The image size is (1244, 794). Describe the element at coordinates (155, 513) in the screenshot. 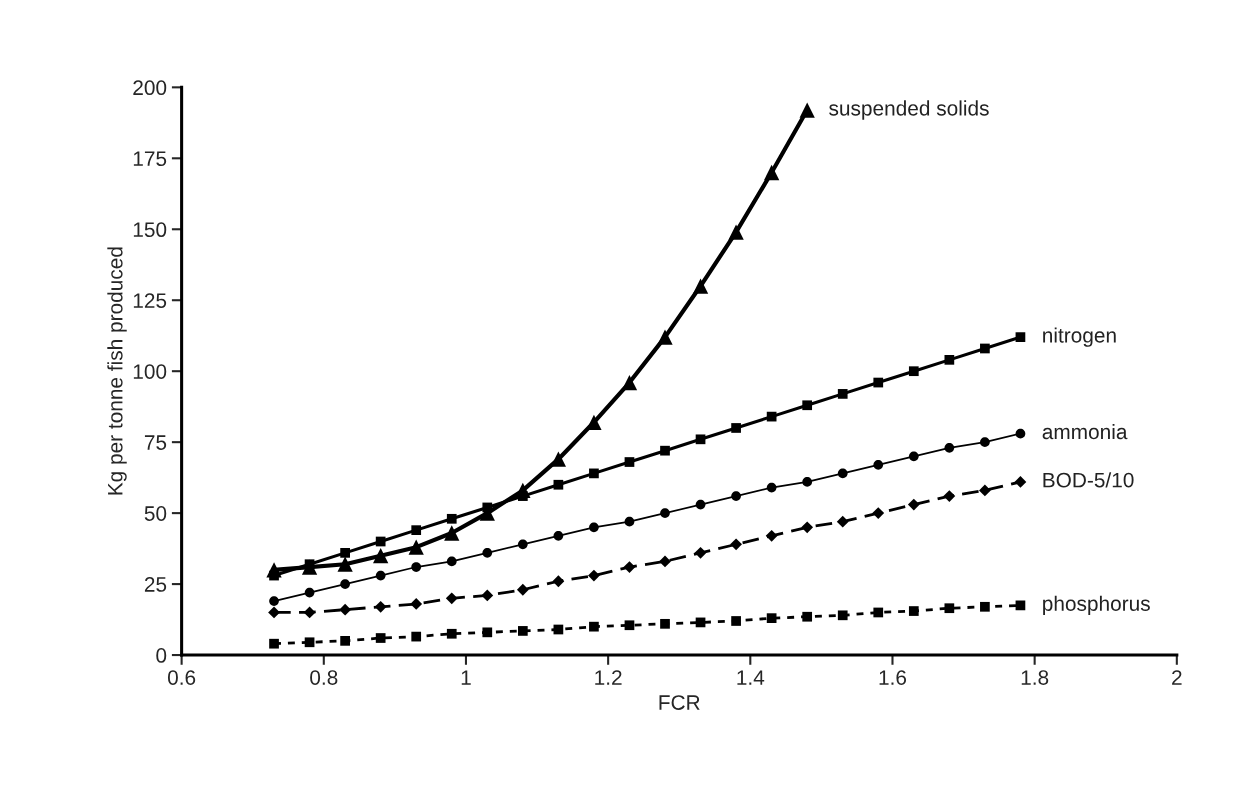

I see `y-tick-label: 50` at that location.